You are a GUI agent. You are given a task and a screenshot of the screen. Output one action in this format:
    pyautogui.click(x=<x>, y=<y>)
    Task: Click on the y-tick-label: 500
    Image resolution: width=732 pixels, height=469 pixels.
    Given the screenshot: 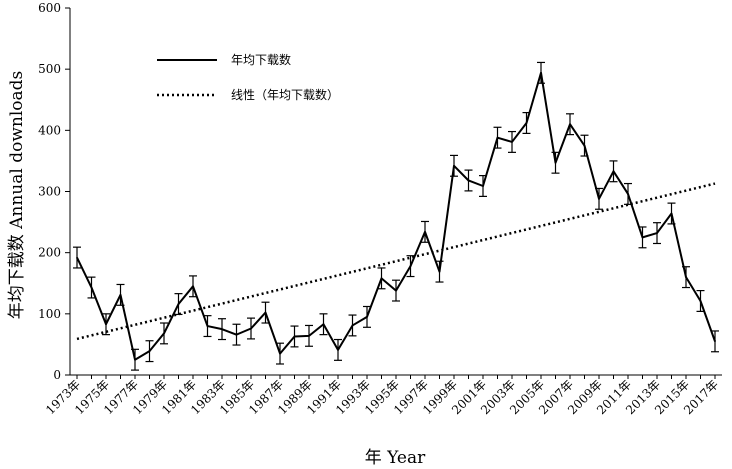 What is the action you would take?
    pyautogui.click(x=49, y=69)
    